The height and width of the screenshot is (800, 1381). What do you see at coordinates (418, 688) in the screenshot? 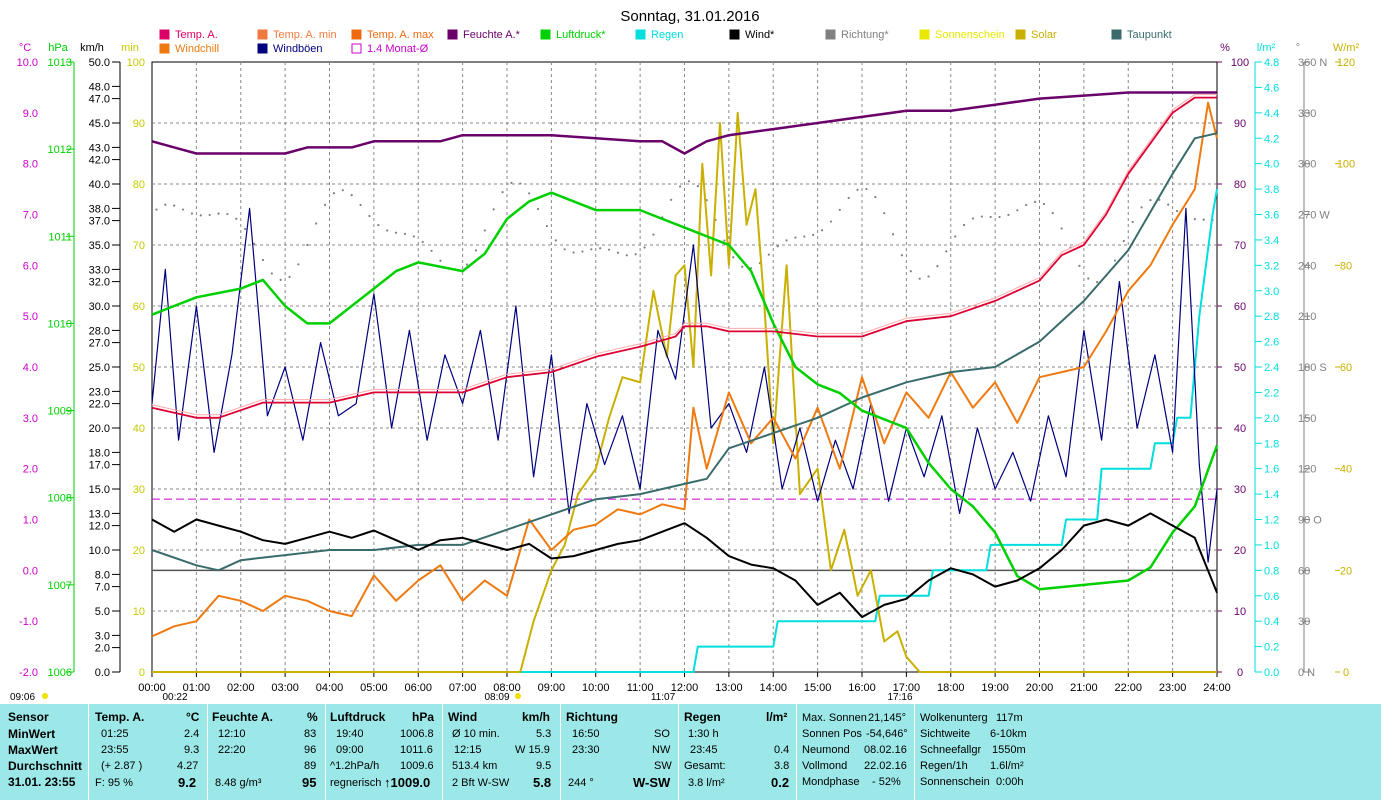
I see `time-axis-label: 06:00` at bounding box center [418, 688].